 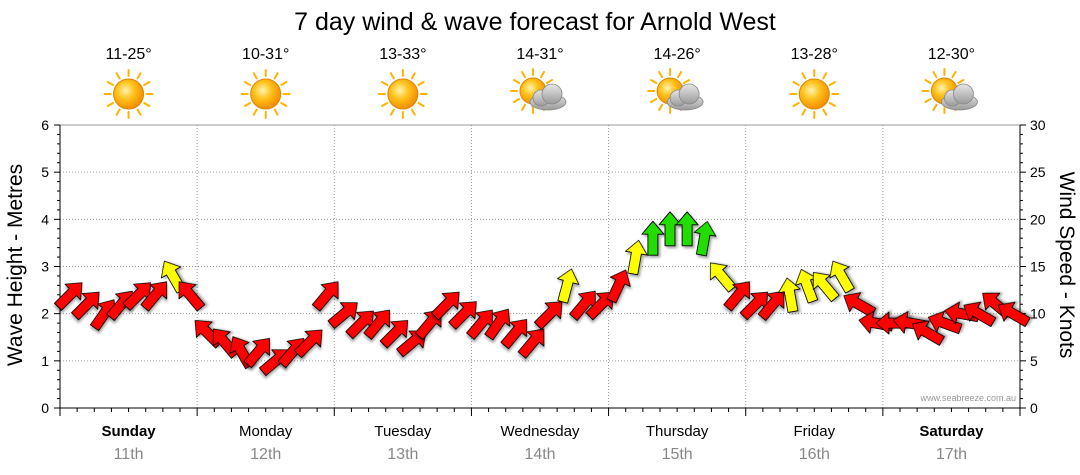 What do you see at coordinates (951, 54) in the screenshot?
I see `temperature-range: 12-30°` at bounding box center [951, 54].